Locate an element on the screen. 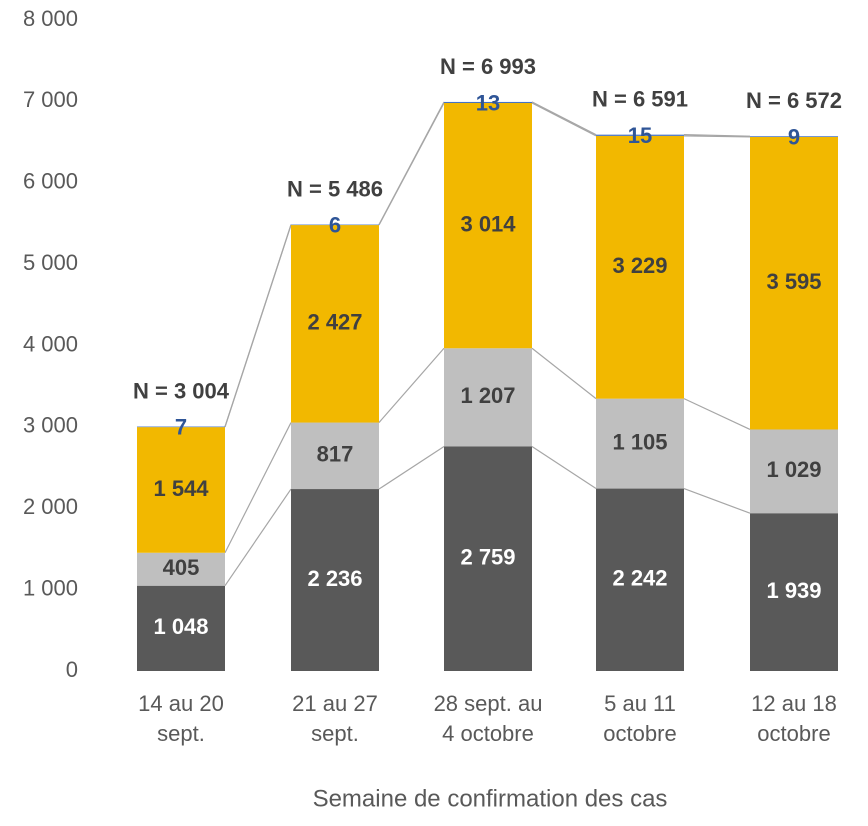 Image resolution: width=868 pixels, height=826 pixels. data-label: 1 207 is located at coordinates (487, 395).